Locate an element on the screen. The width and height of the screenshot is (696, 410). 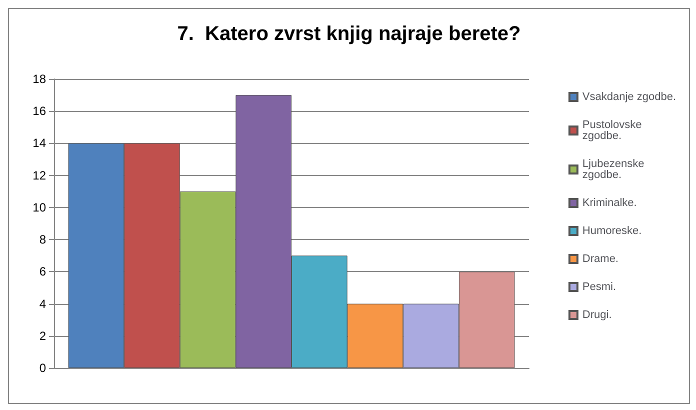
legend-label: Humoreske. is located at coordinates (612, 231).